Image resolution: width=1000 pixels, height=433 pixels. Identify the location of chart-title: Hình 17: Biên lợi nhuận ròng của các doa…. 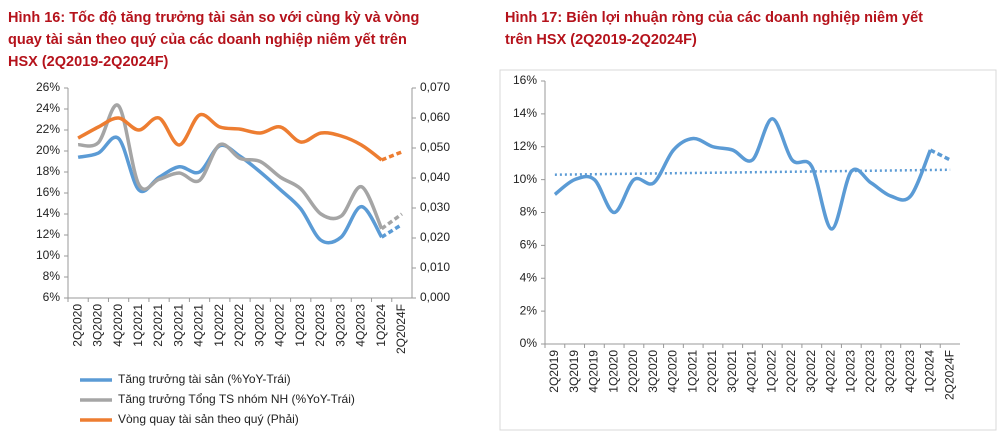
(714, 18).